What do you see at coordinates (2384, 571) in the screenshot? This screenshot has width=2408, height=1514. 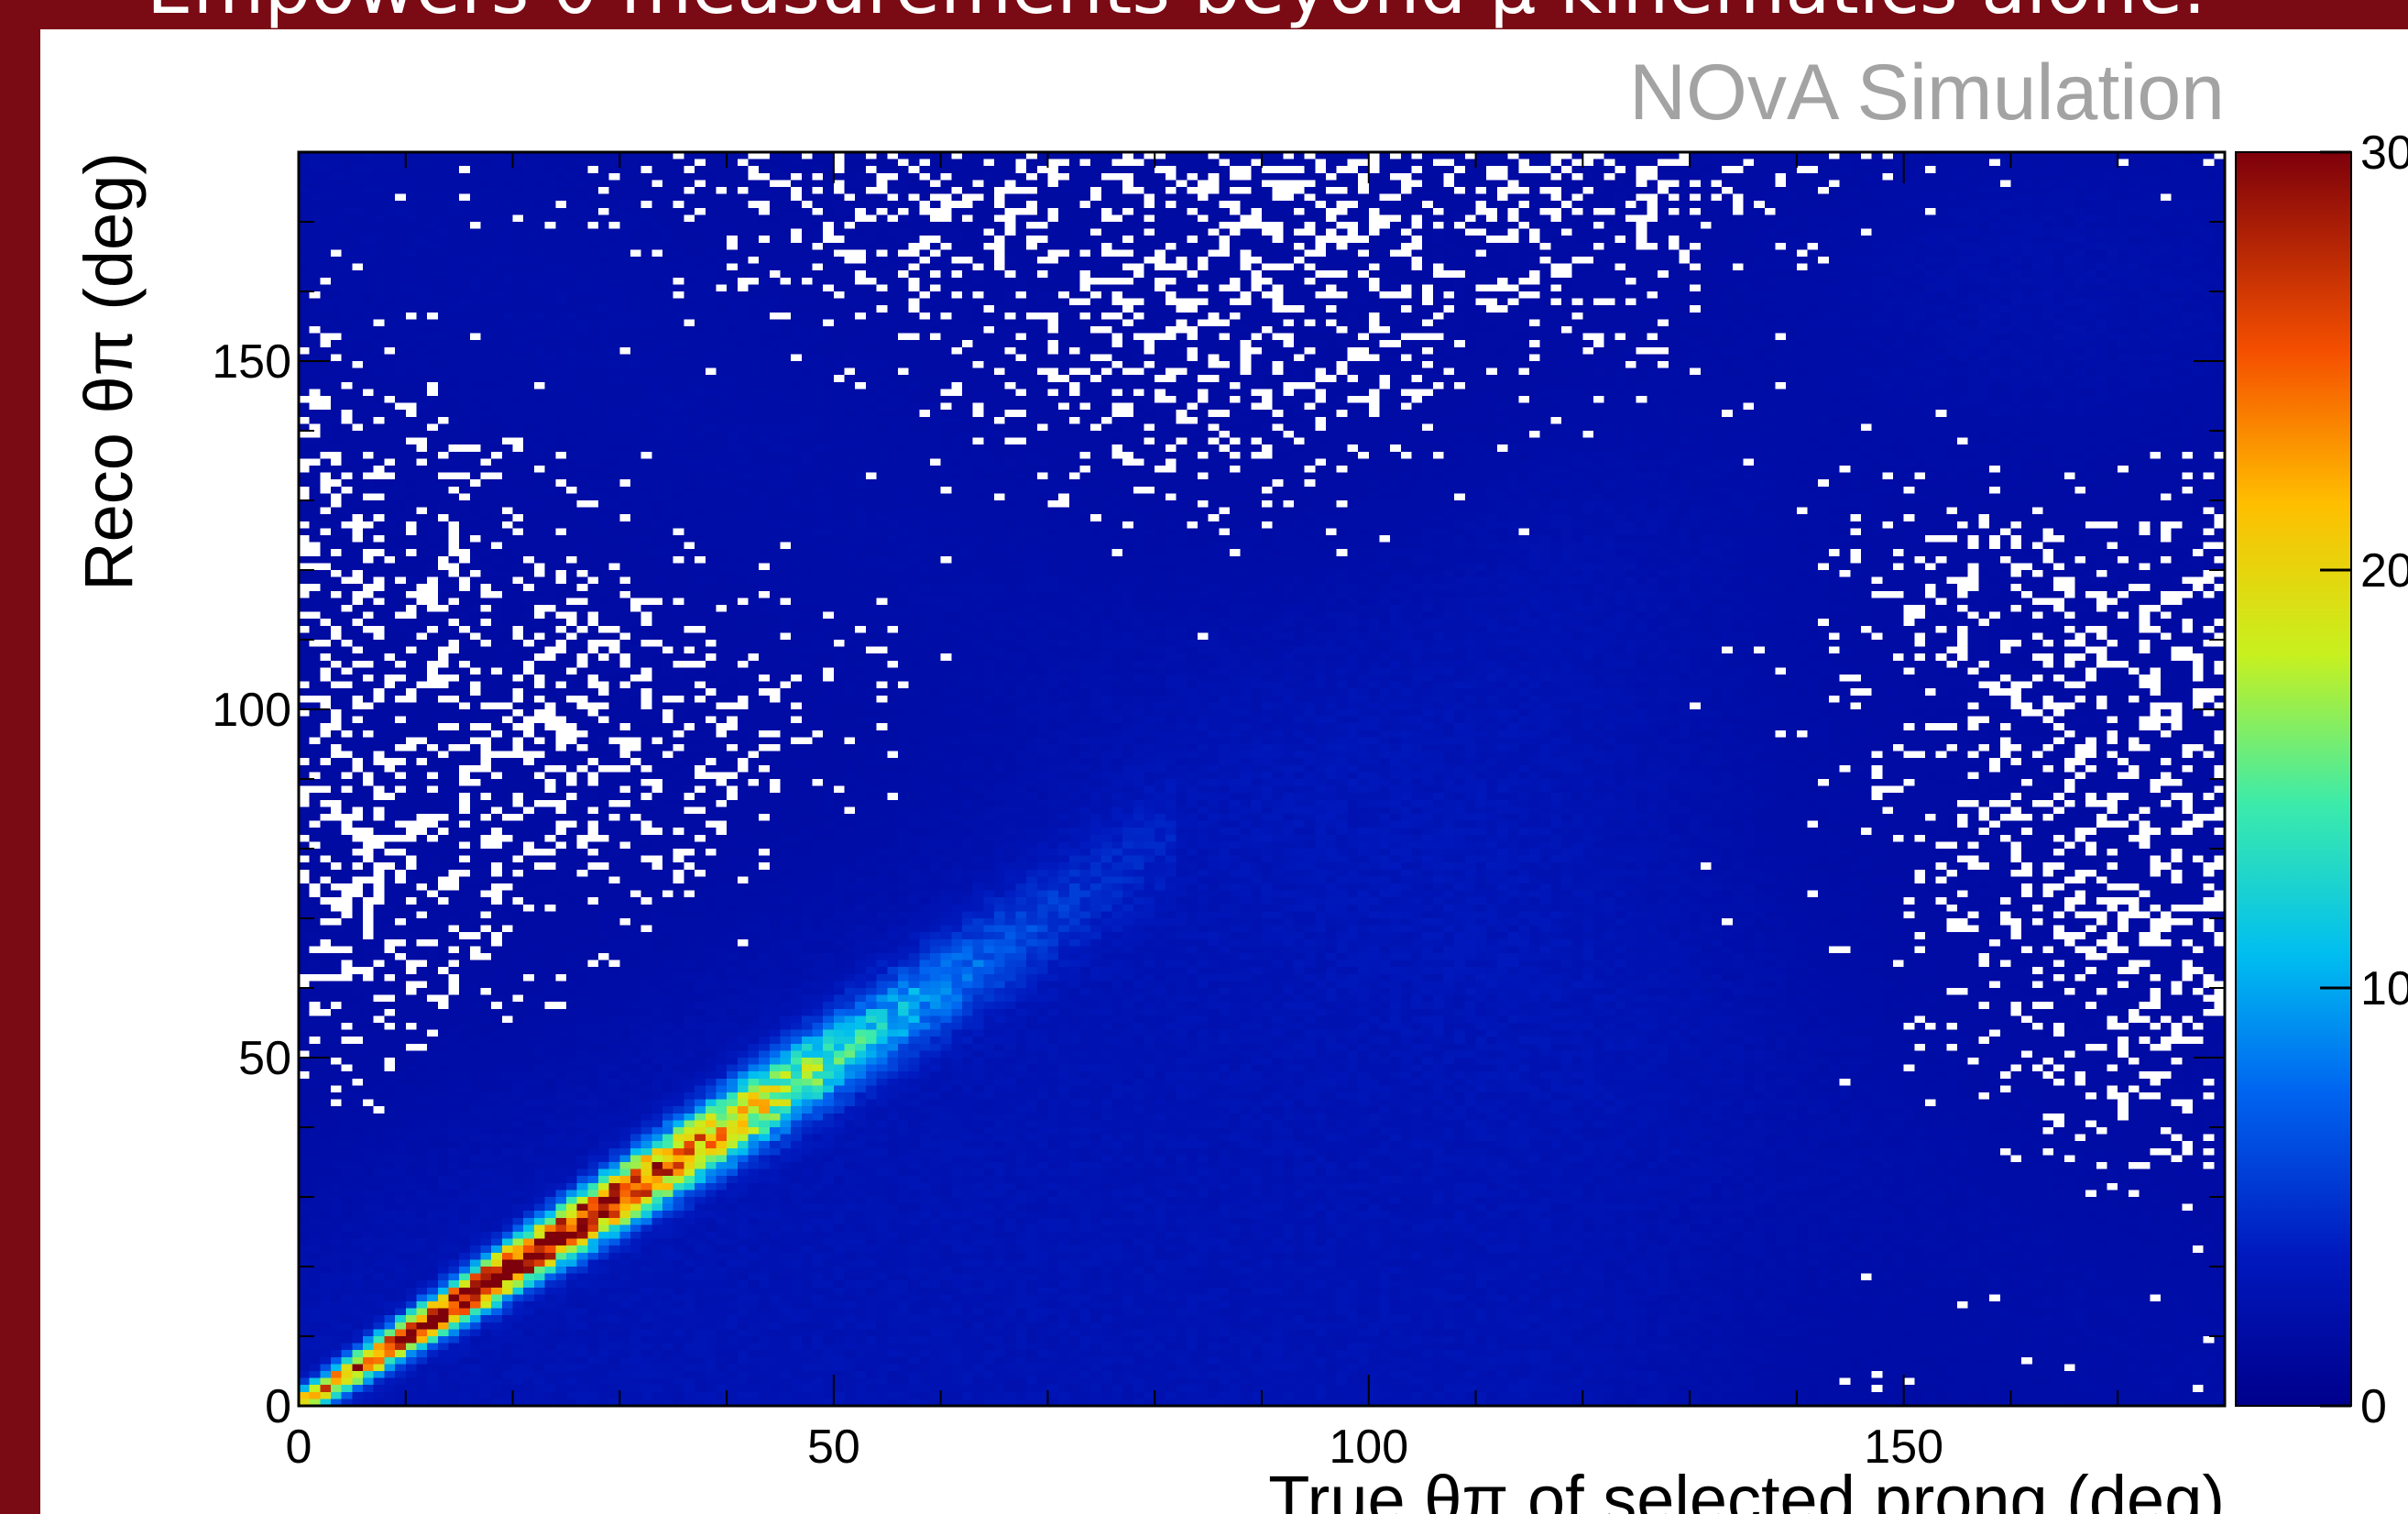 I see `colorbar-tick-label: 200` at bounding box center [2384, 571].